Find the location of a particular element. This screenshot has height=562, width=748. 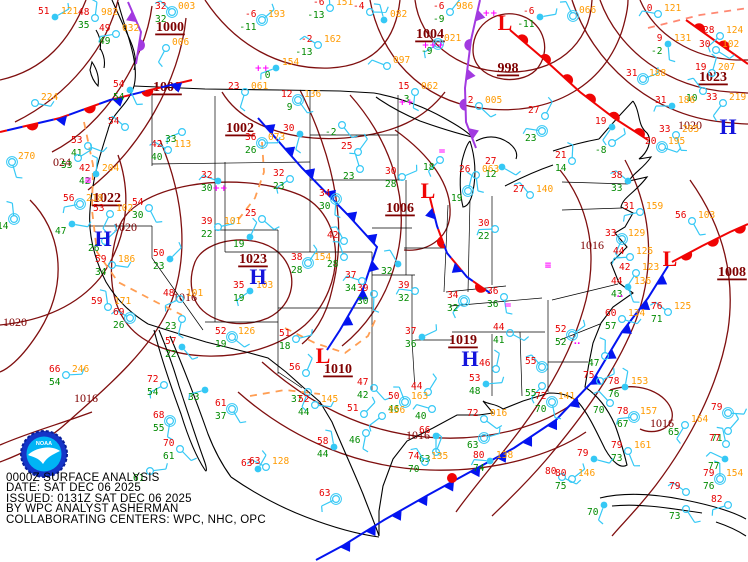

front-pip-triangle is located at coordinates (176, 87).